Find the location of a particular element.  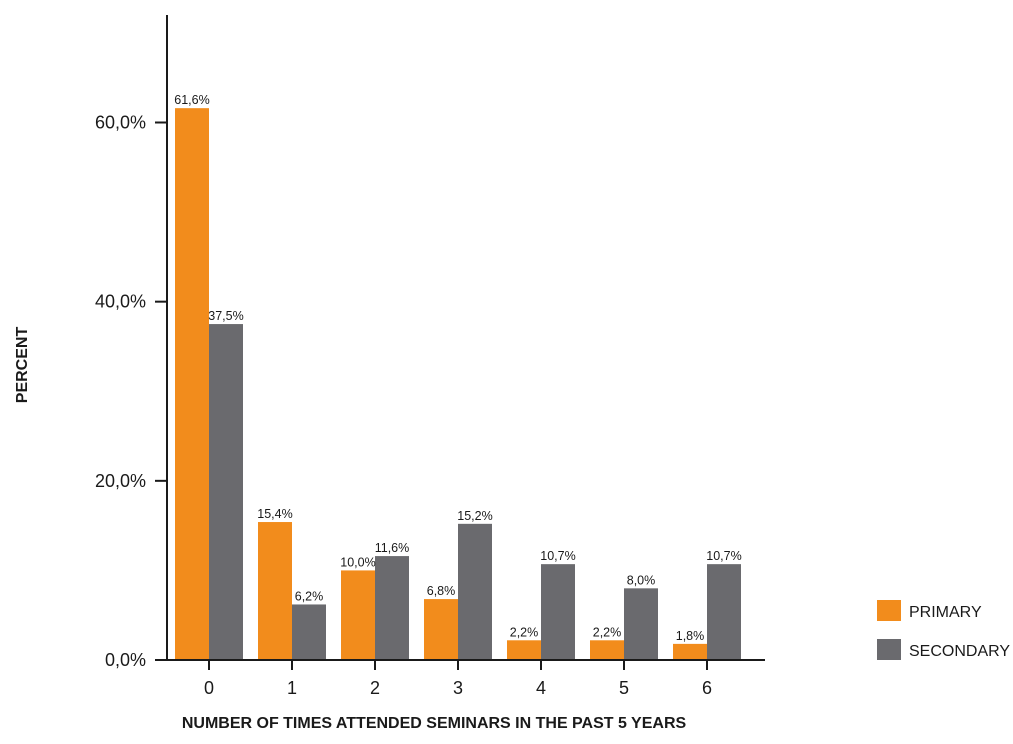

x-tick-label: 1 is located at coordinates (292, 688).